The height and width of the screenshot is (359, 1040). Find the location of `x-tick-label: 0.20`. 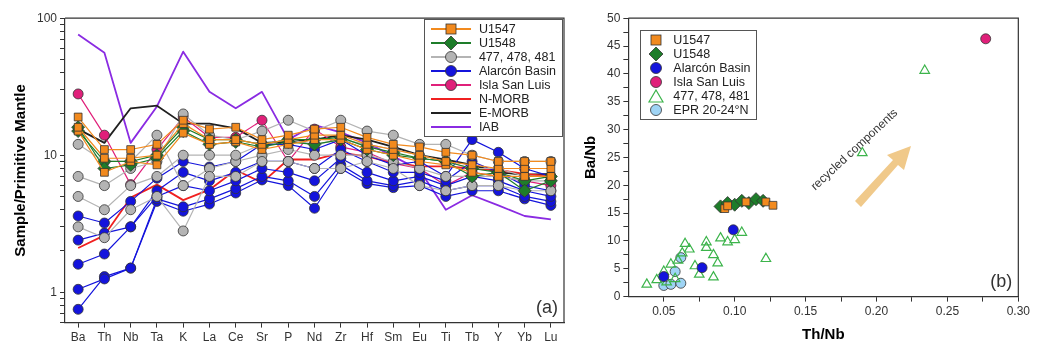

x-tick-label: 0.20 is located at coordinates (876, 311).